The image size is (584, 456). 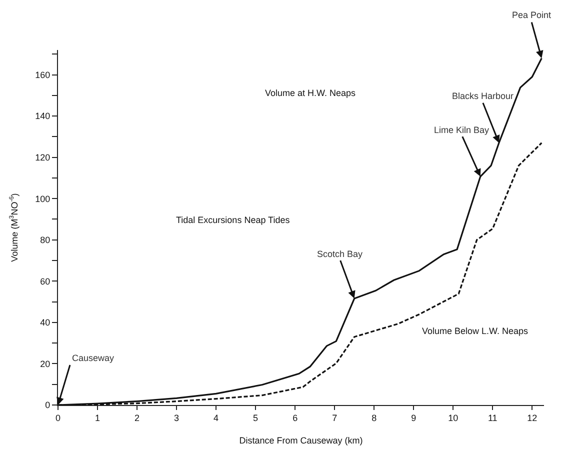 What do you see at coordinates (45, 323) in the screenshot?
I see `y-tick-label: 40` at bounding box center [45, 323].